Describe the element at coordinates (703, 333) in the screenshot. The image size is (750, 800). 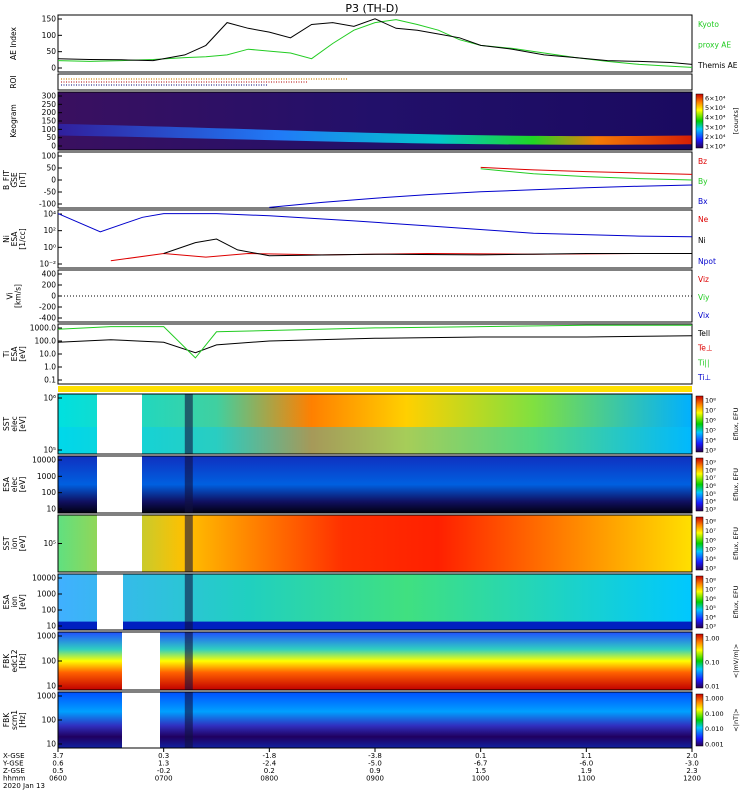
I see `legend-entry: Tell` at that location.